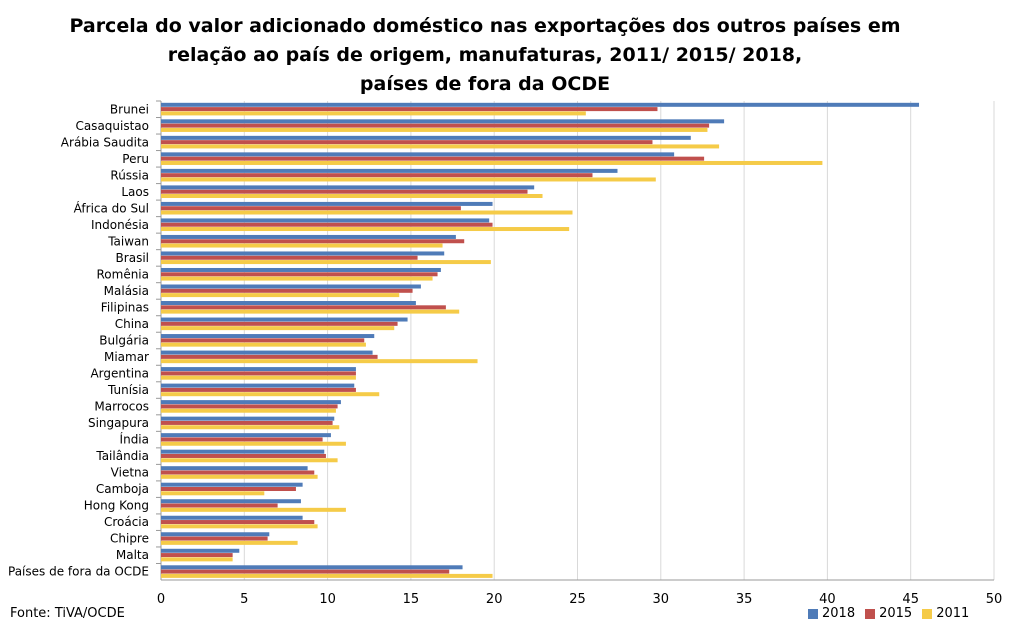 This screenshot has height=631, width=1012. Describe the element at coordinates (870, 613) in the screenshot. I see `legend-swatch-2015` at that location.